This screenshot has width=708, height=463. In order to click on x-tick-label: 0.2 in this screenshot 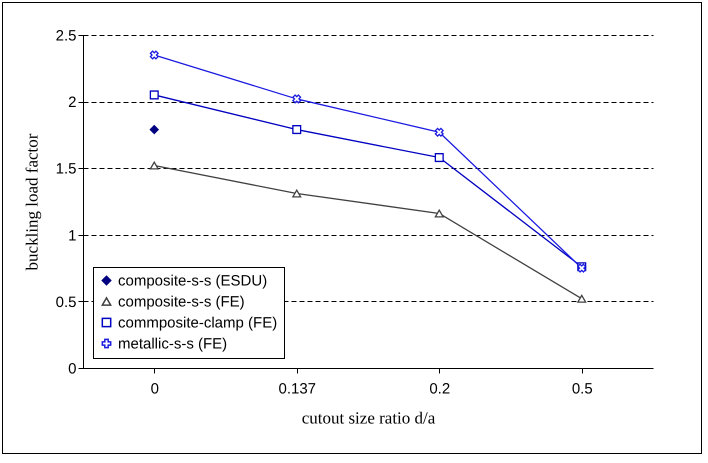, I will do `click(439, 389)`.